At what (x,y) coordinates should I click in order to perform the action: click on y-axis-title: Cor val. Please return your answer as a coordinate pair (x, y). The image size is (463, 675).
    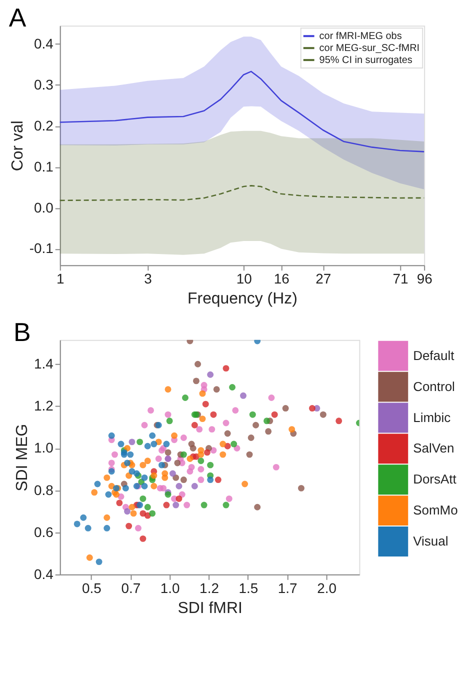
    Looking at the image, I should click on (17, 146).